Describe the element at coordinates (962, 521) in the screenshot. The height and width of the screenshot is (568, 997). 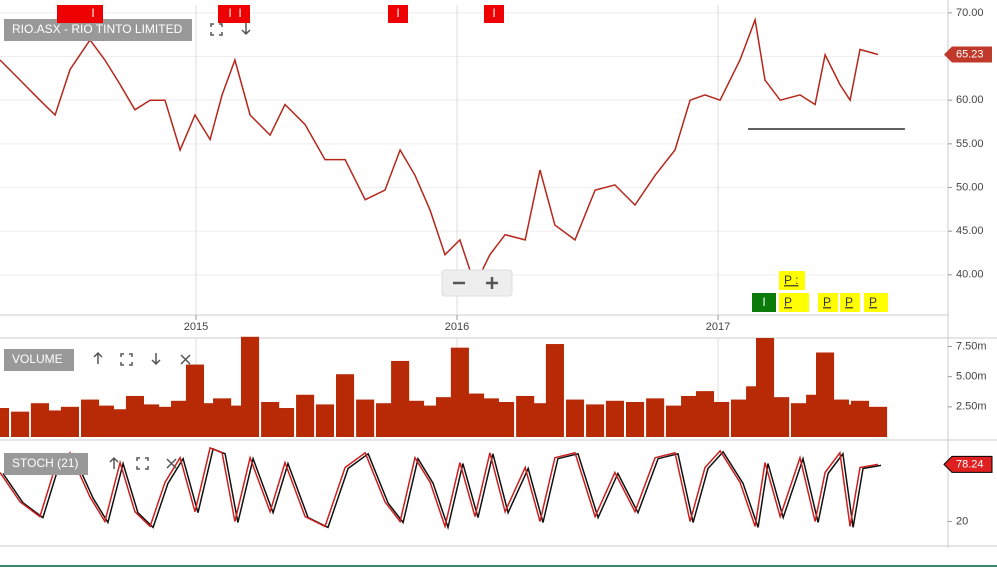
I see `y-tick-label: 20` at that location.